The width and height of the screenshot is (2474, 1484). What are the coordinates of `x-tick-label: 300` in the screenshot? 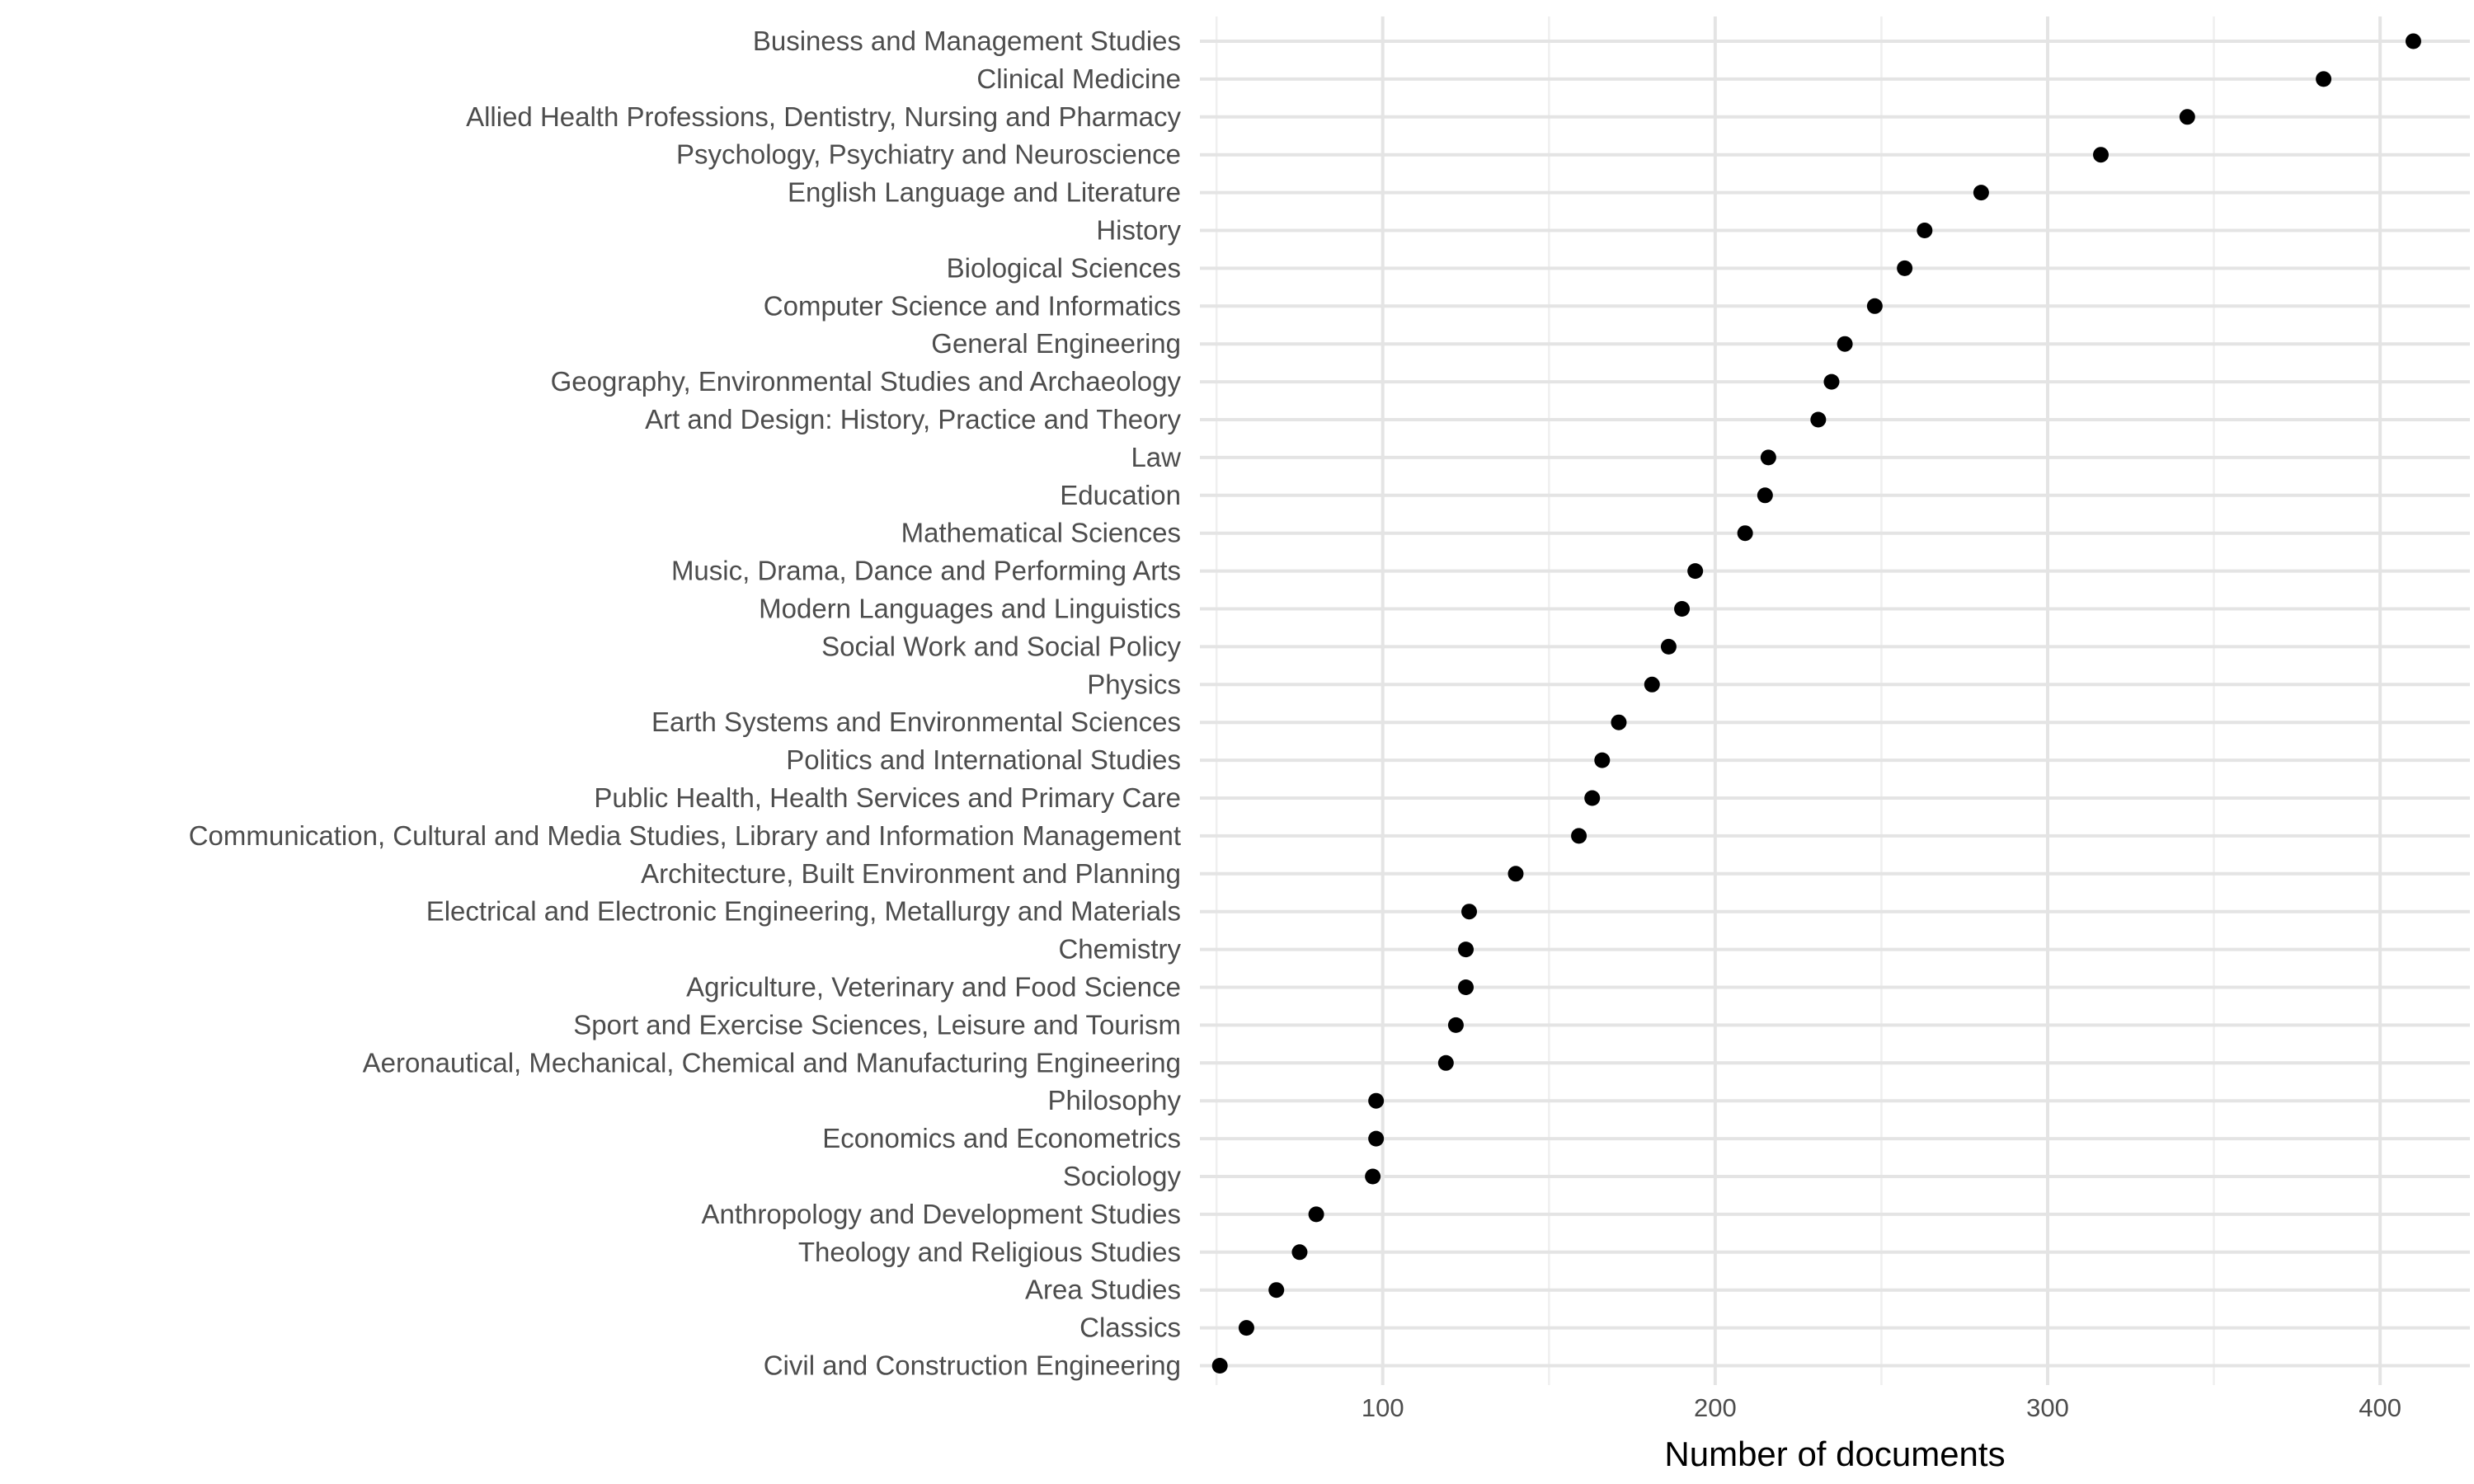 It's located at (2047, 1407).